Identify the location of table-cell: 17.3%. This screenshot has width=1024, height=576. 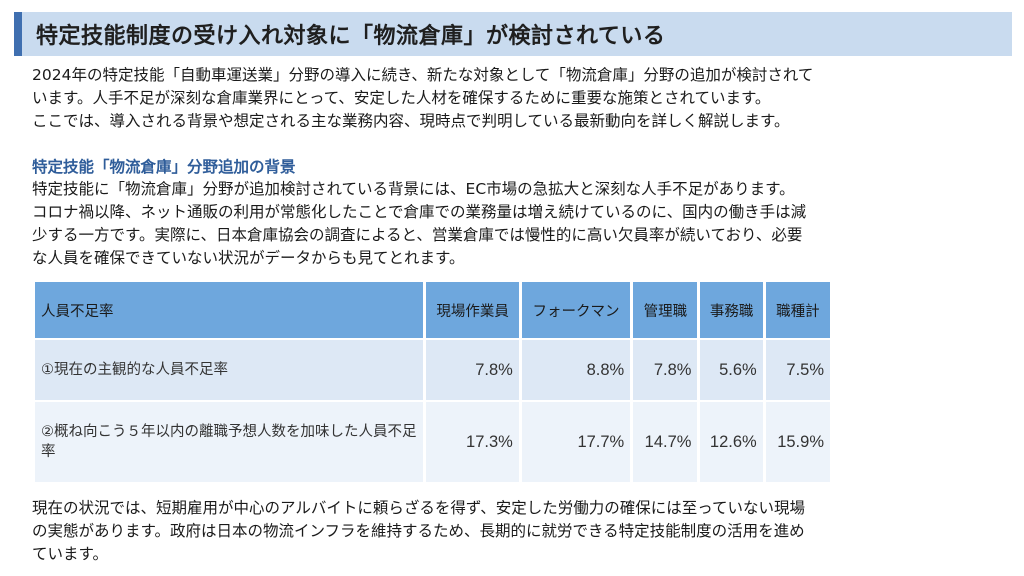
(472, 442).